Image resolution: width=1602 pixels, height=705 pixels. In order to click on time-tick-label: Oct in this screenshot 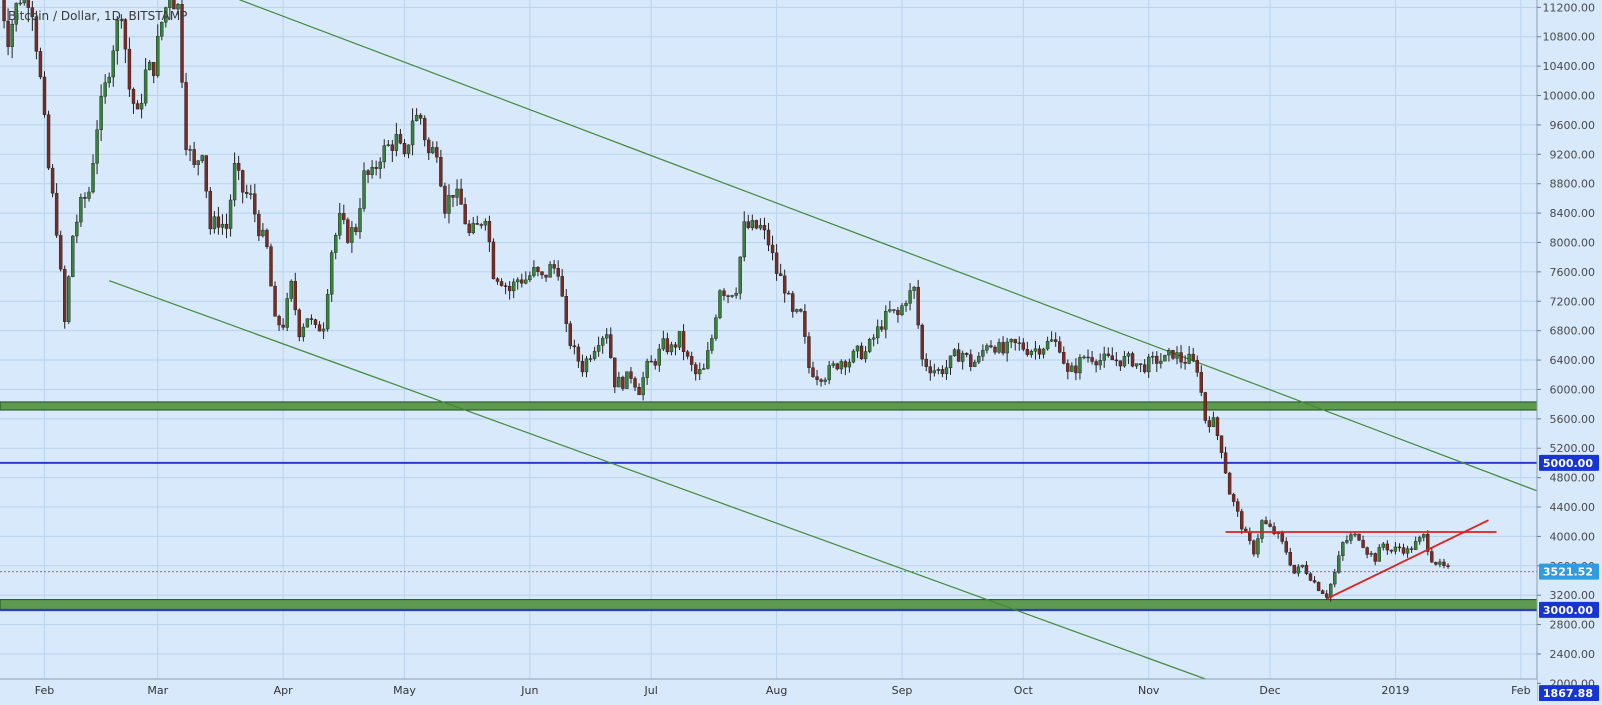, I will do `click(1024, 690)`.